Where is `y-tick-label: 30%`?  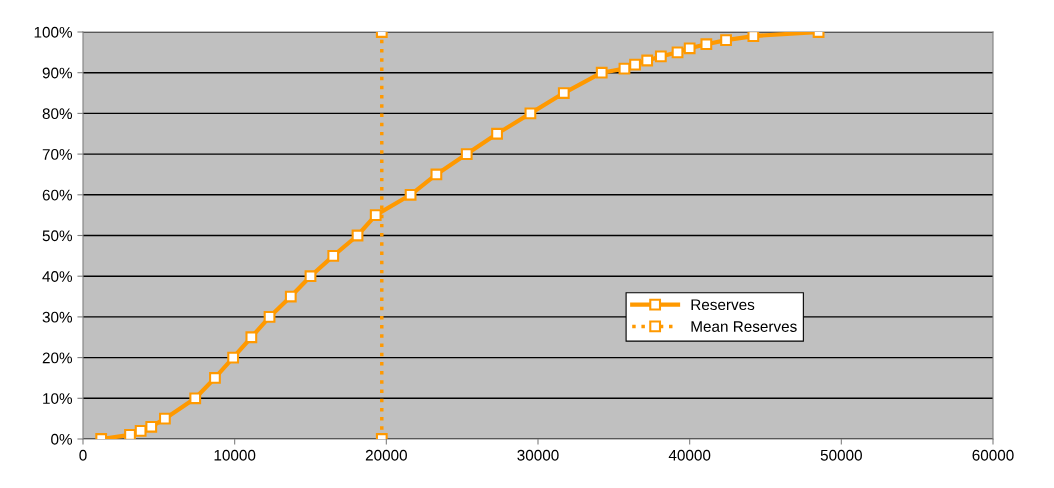 y-tick-label: 30% is located at coordinates (57, 317).